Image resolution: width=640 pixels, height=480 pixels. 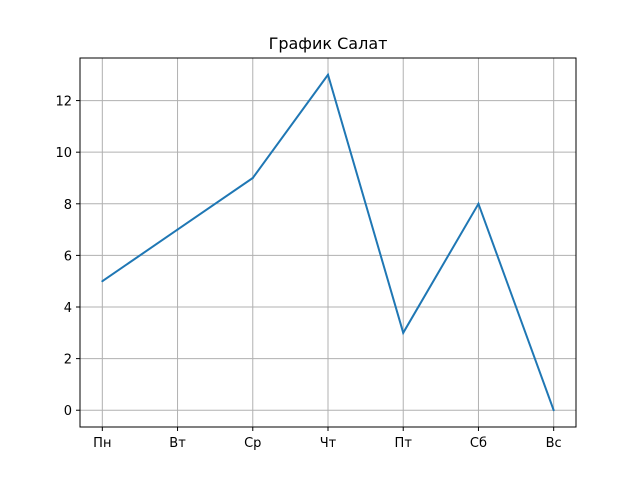 I want to click on x-tick-label: Пт, so click(x=404, y=443).